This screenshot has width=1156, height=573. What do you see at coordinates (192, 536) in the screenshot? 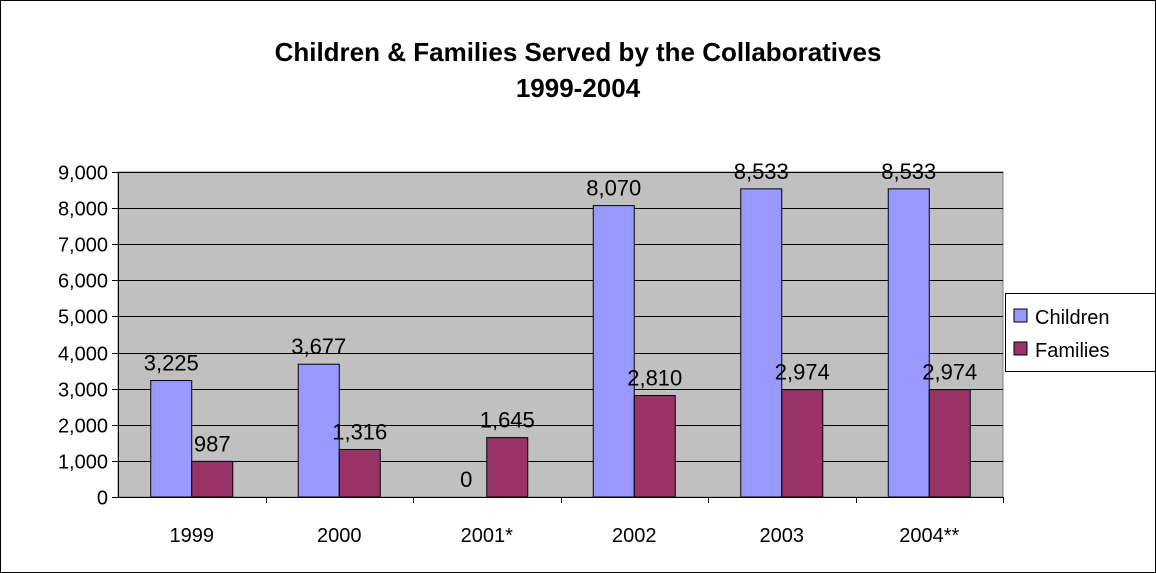
I see `x-tick-label: 1999` at bounding box center [192, 536].